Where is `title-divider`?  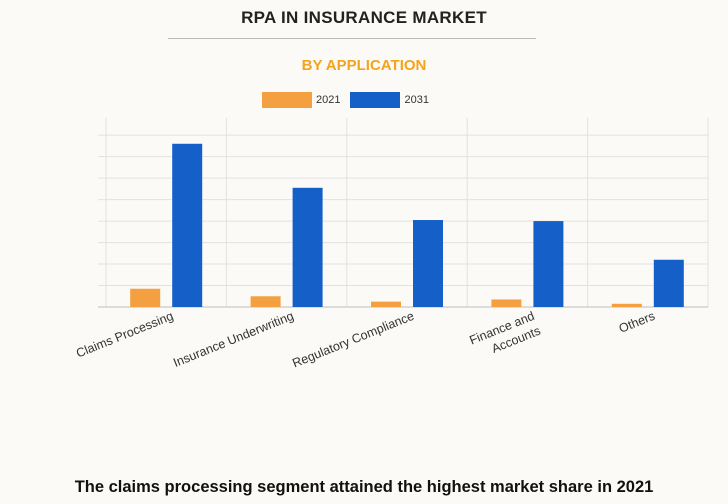 title-divider is located at coordinates (352, 38).